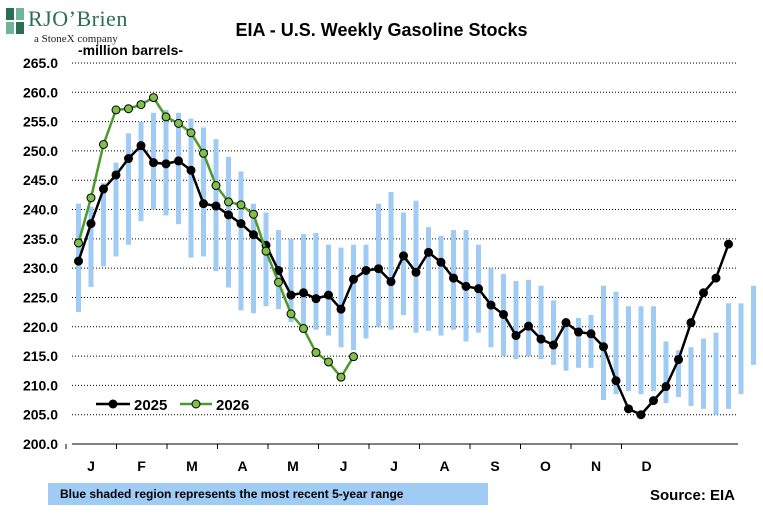  What do you see at coordinates (545, 466) in the screenshot?
I see `x-tick-label: O` at bounding box center [545, 466].